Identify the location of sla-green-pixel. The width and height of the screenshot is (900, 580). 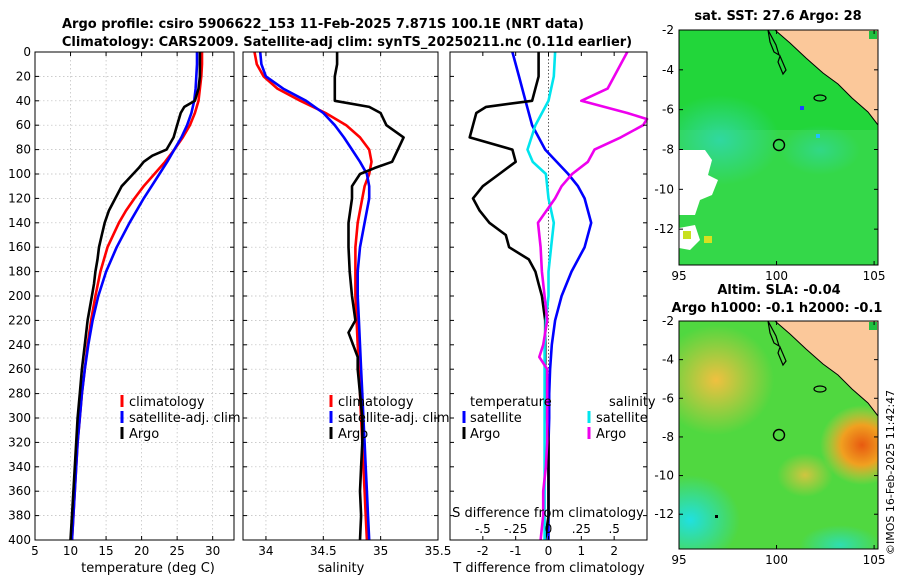
(873, 326).